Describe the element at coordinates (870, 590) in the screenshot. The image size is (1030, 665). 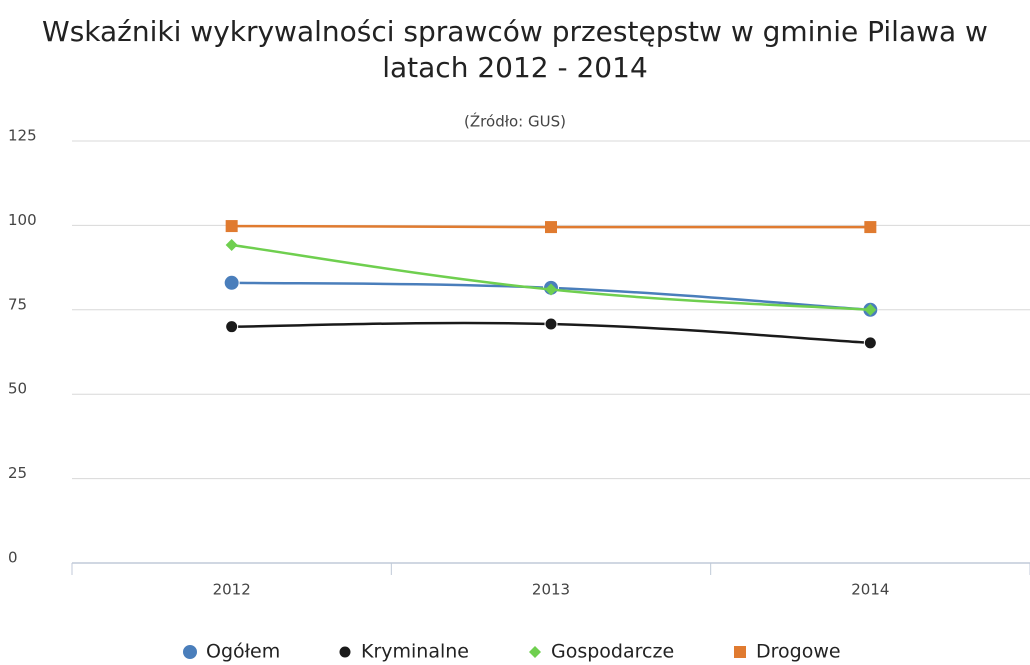
I see `x-tick-label: 2014` at that location.